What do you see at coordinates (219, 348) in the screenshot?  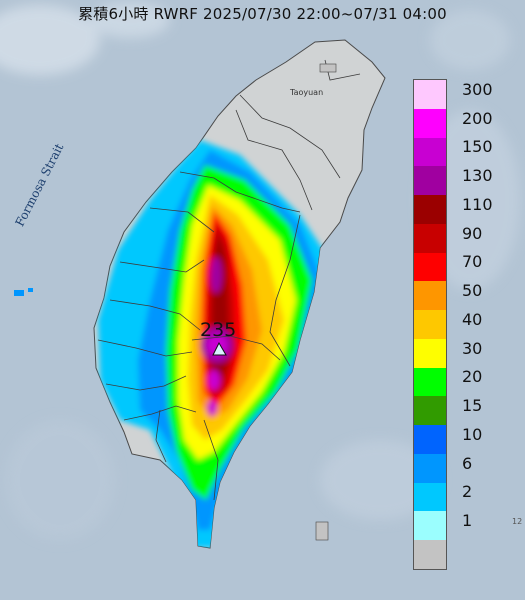 I see `peak-marker-icon` at bounding box center [219, 348].